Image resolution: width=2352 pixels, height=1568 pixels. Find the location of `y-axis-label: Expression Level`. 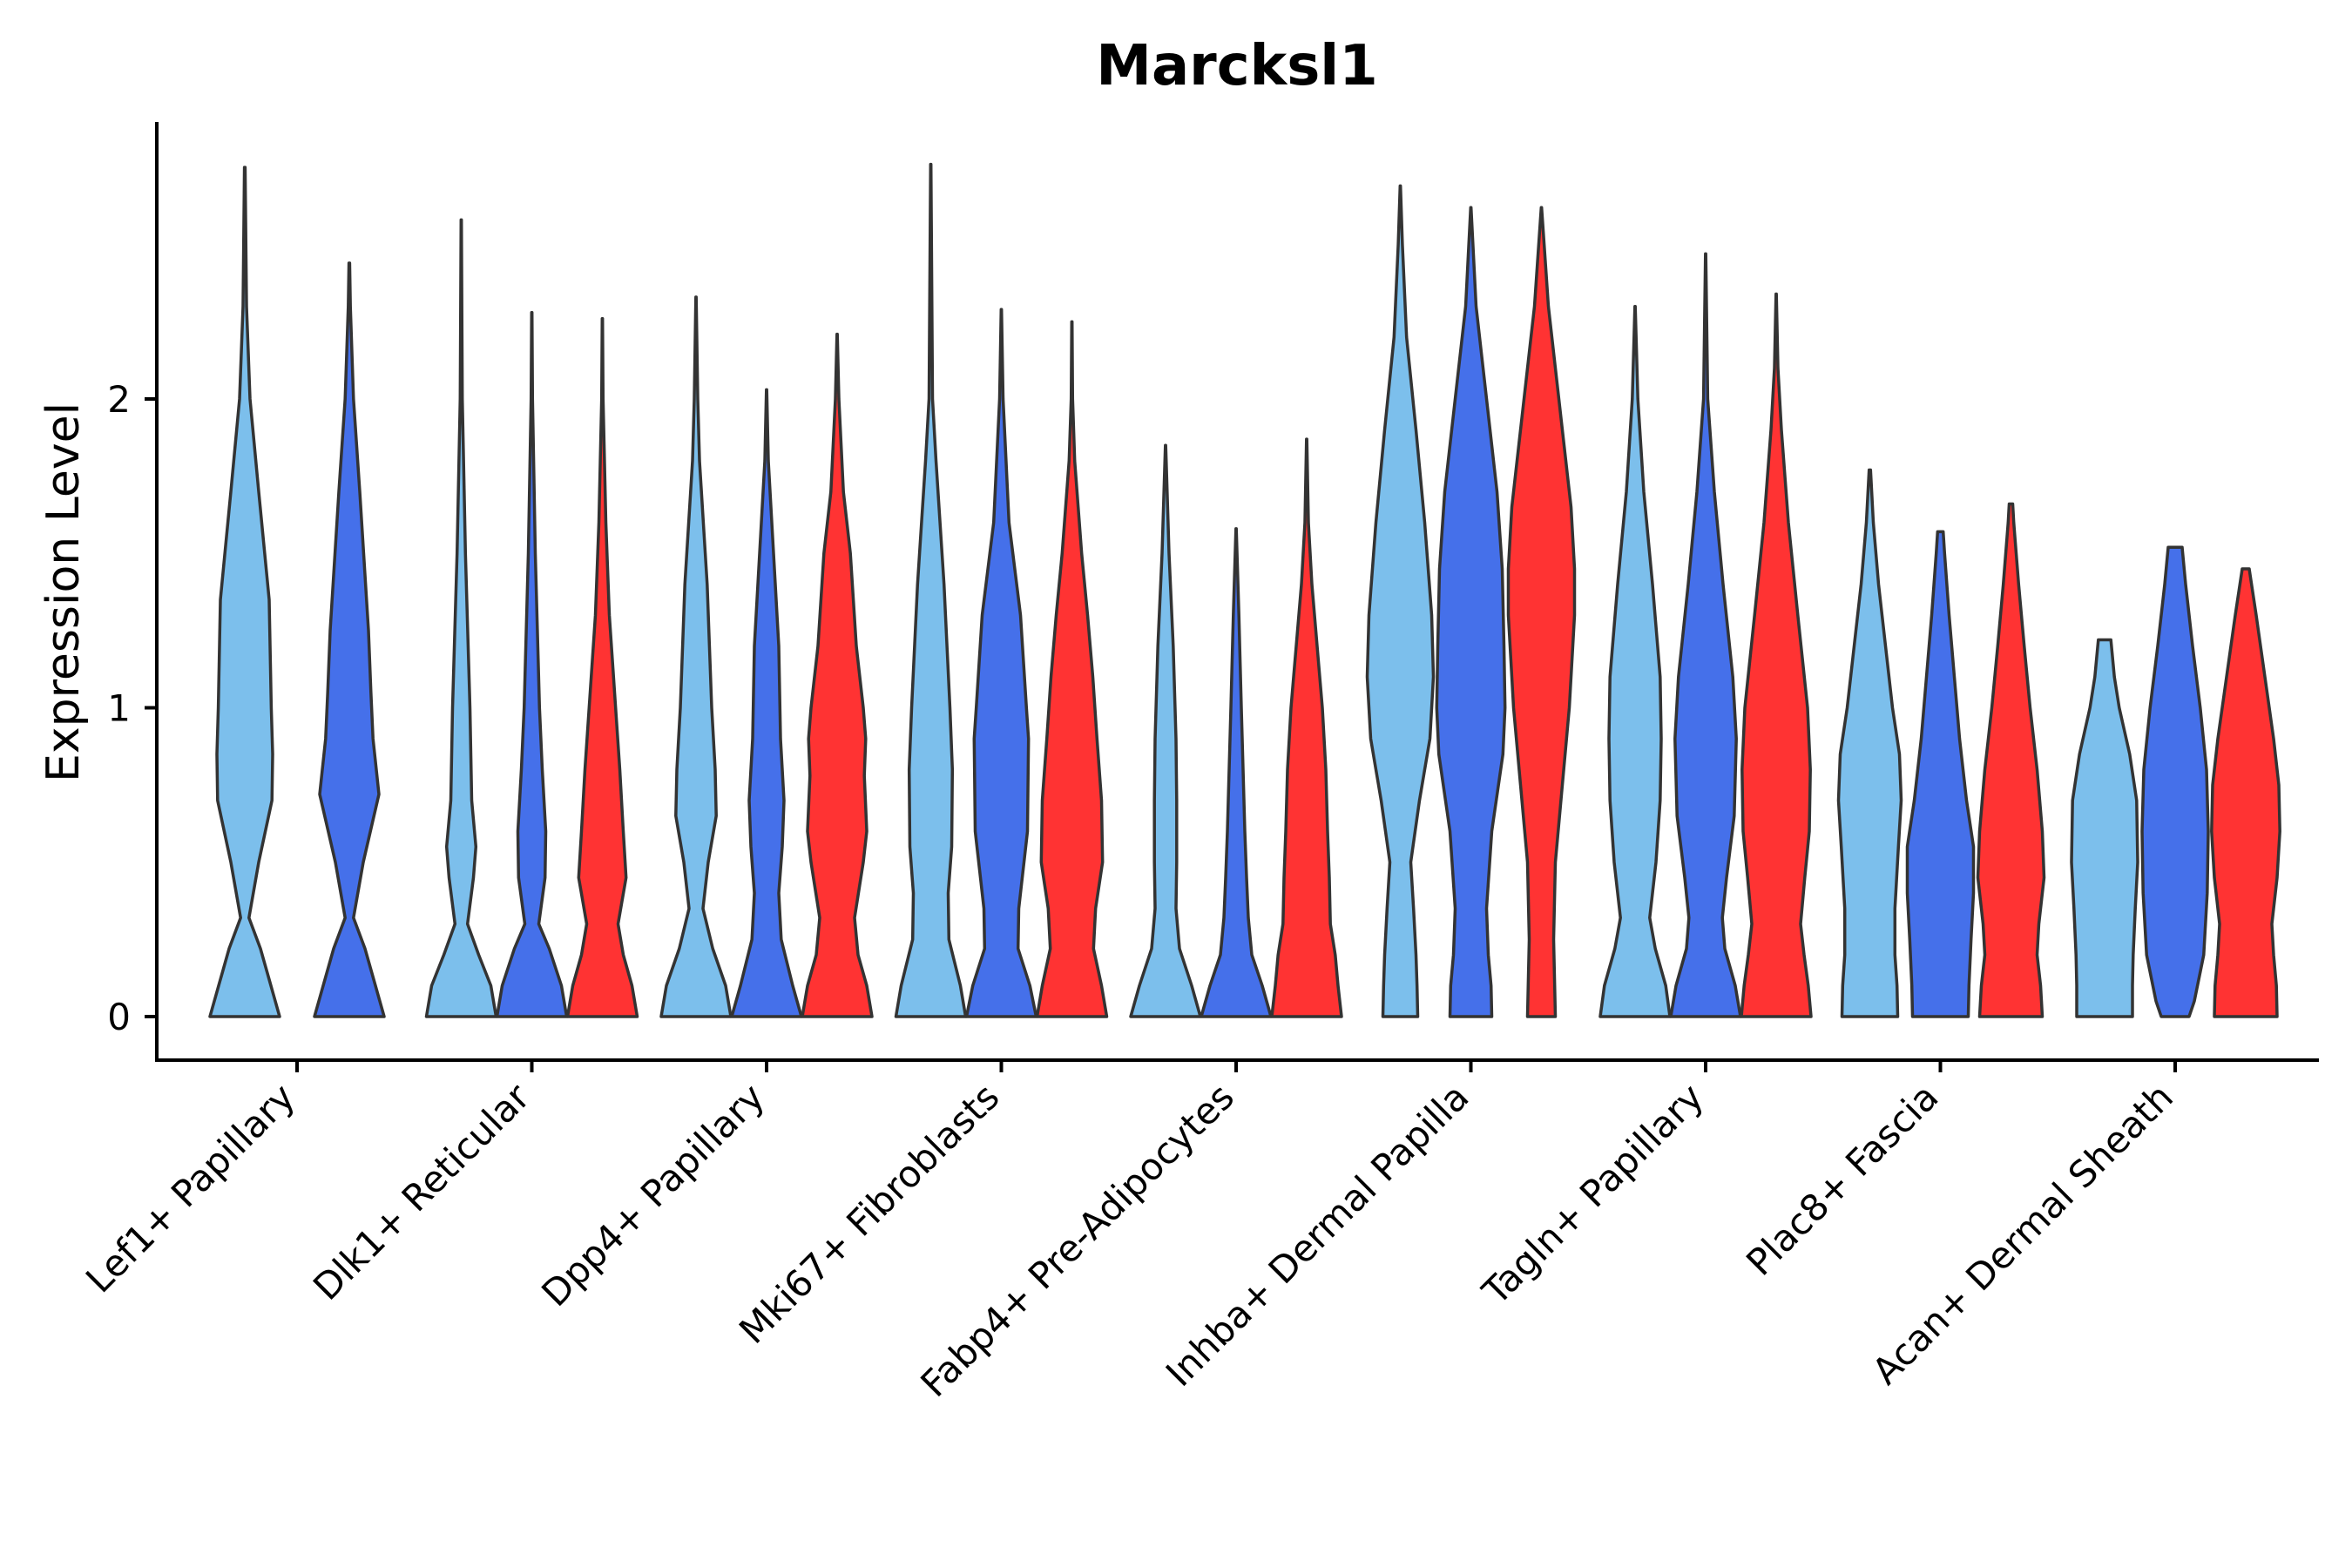

y-axis-label: Expression Level is located at coordinates (64, 592).